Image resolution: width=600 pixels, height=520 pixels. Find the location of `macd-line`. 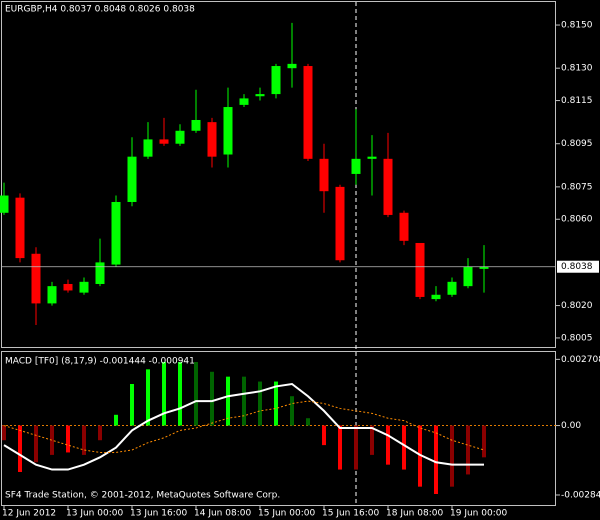

macd-line is located at coordinates (243, 426).